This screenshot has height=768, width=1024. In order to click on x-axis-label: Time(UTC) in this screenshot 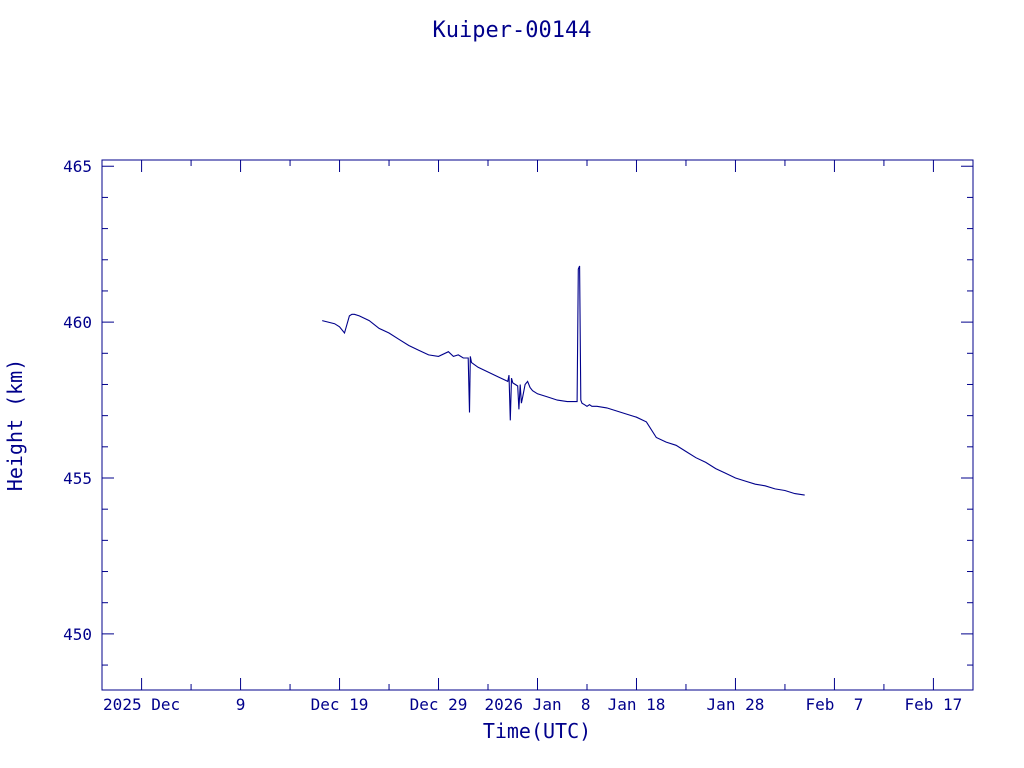, I will do `click(537, 731)`.